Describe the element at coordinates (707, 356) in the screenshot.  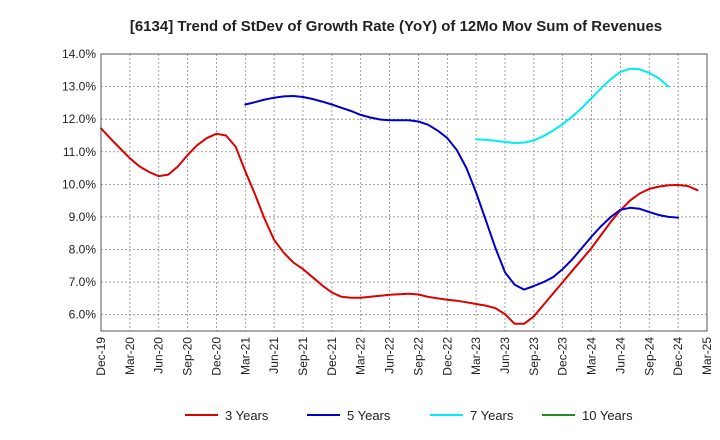
I see `x-tick-label: Mar-25` at that location.